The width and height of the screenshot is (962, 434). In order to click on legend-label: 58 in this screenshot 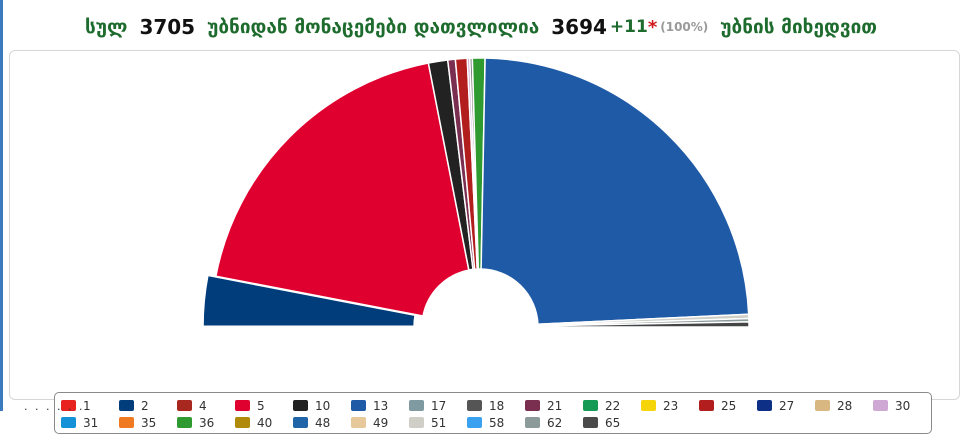, I will do `click(497, 422)`.